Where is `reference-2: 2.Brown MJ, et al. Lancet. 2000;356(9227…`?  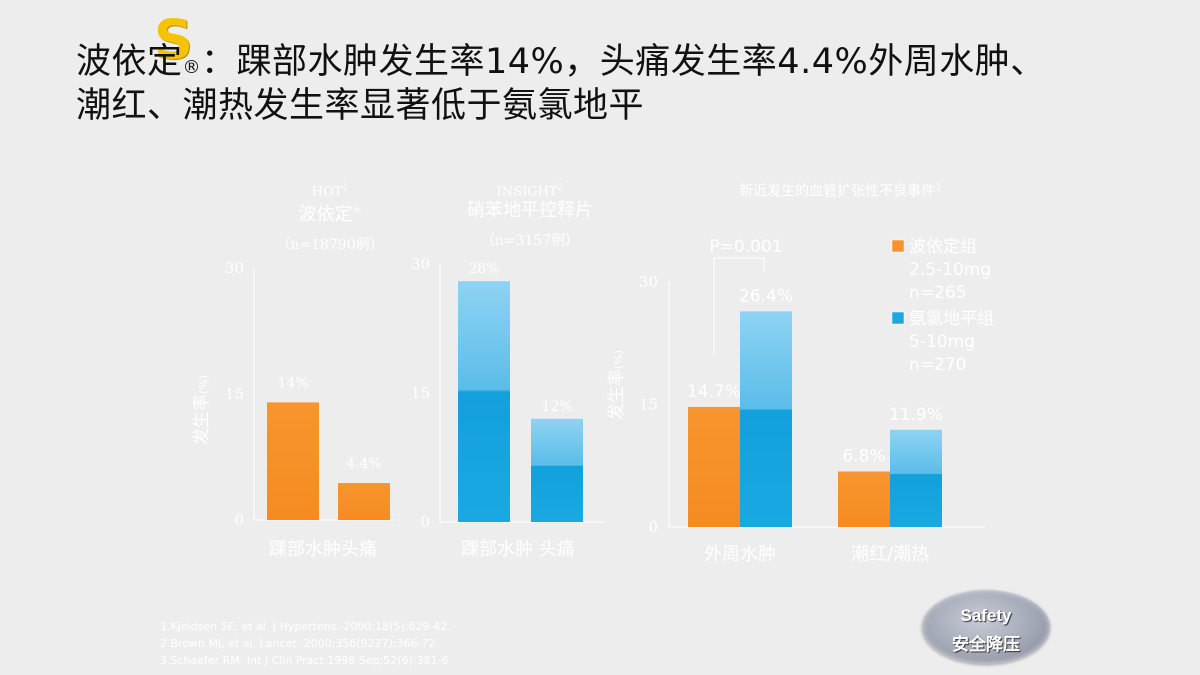
reference-2: 2.Brown MJ, et al. Lancet. 2000;356(9227… is located at coordinates (300, 643).